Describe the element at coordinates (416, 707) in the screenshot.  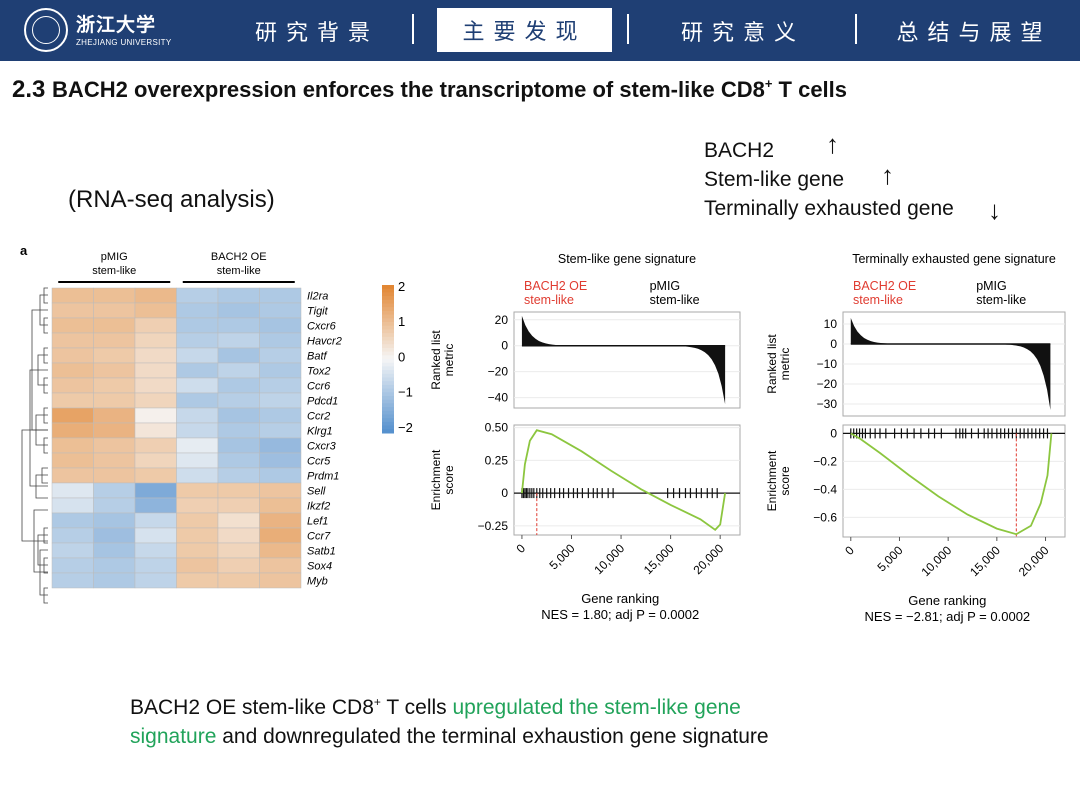
I see `conclusion-part2: T cells` at that location.